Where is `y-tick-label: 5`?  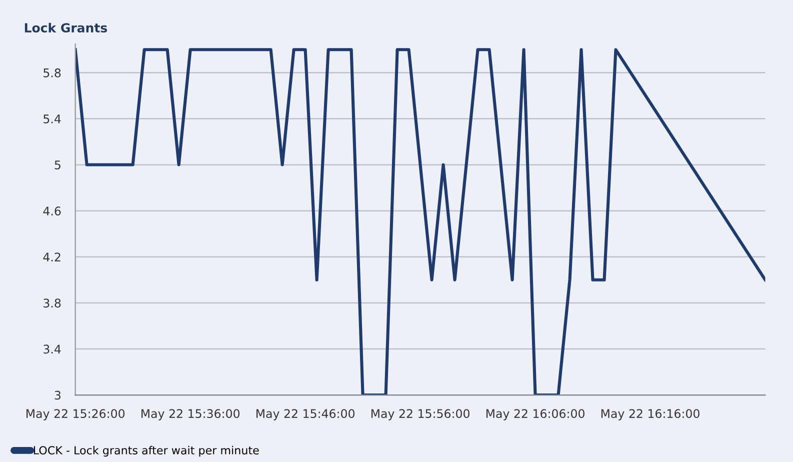 y-tick-label: 5 is located at coordinates (57, 165).